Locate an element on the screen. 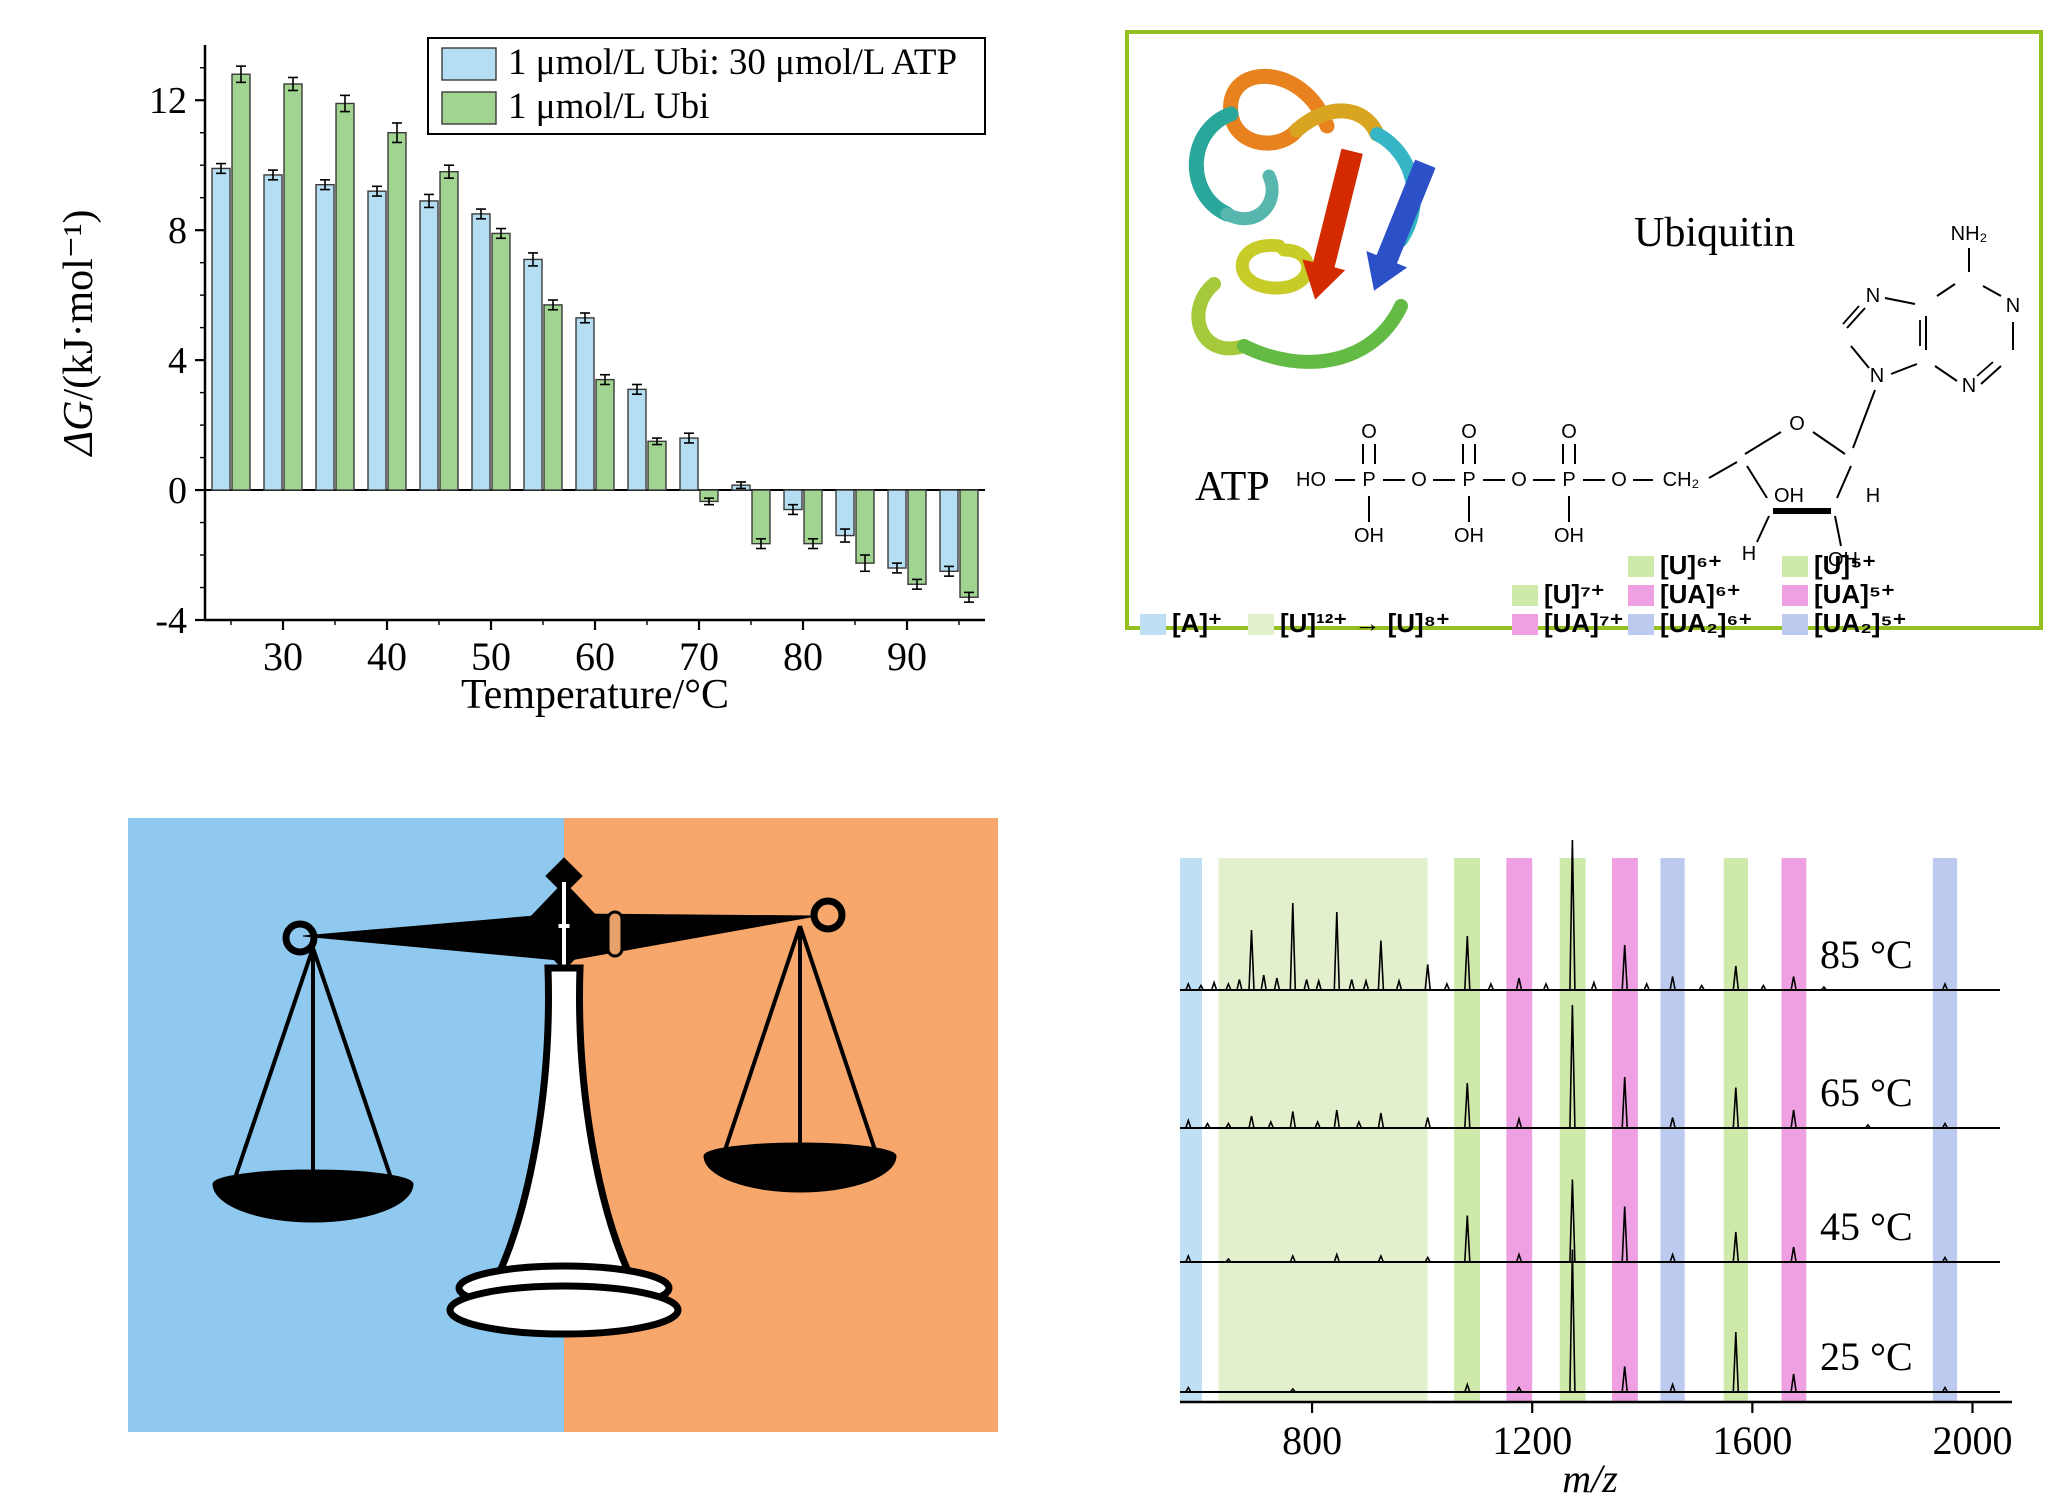 The height and width of the screenshot is (1496, 2047). atom-label-ribose-o: O is located at coordinates (1797, 424).